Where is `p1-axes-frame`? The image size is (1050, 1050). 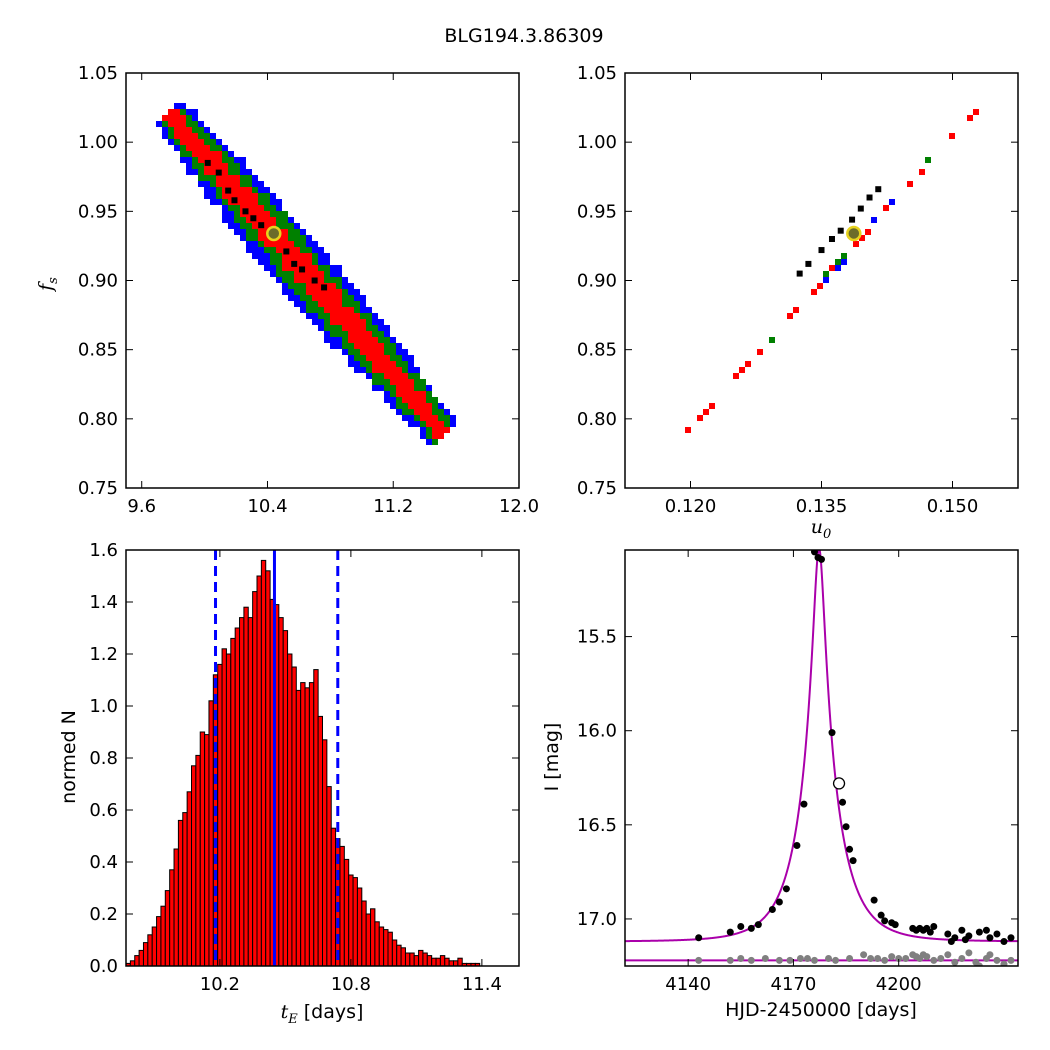 p1-axes-frame is located at coordinates (821, 280).